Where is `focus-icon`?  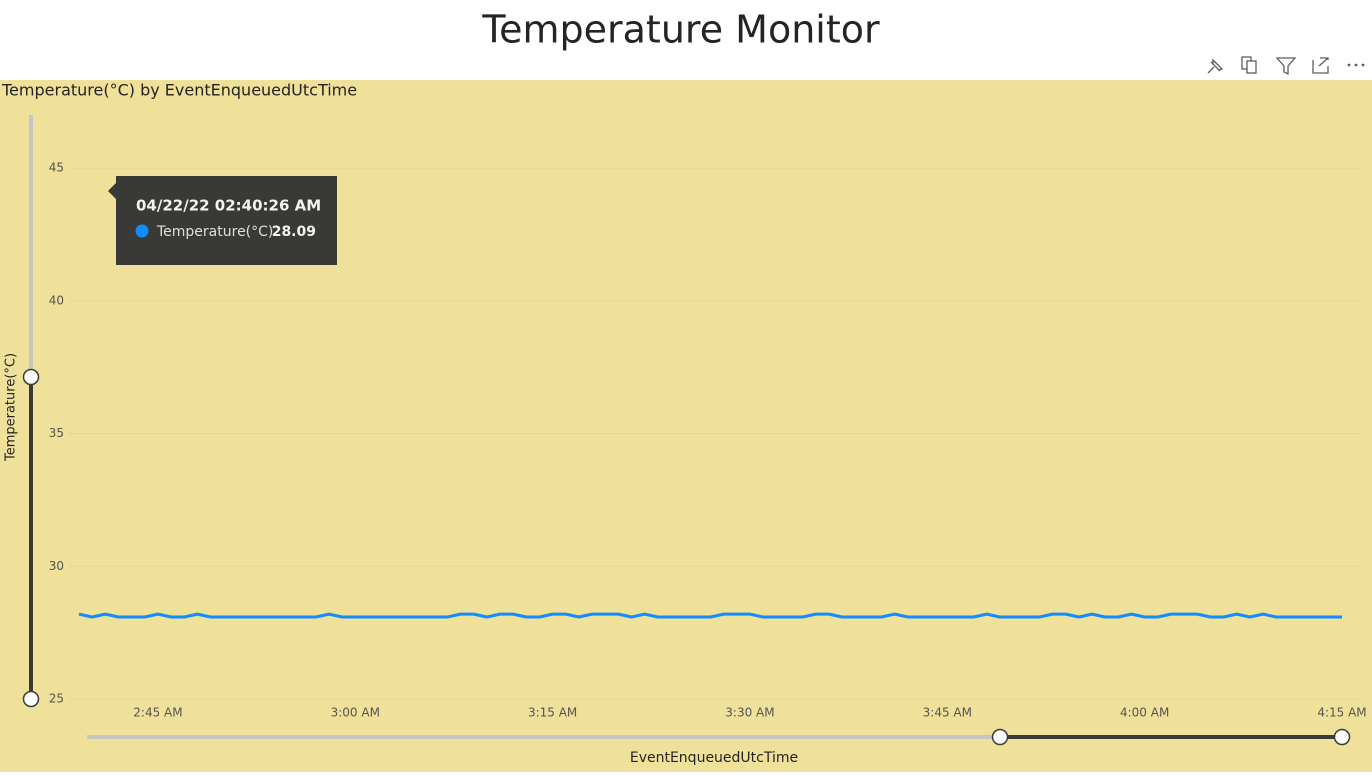 focus-icon is located at coordinates (1320, 65).